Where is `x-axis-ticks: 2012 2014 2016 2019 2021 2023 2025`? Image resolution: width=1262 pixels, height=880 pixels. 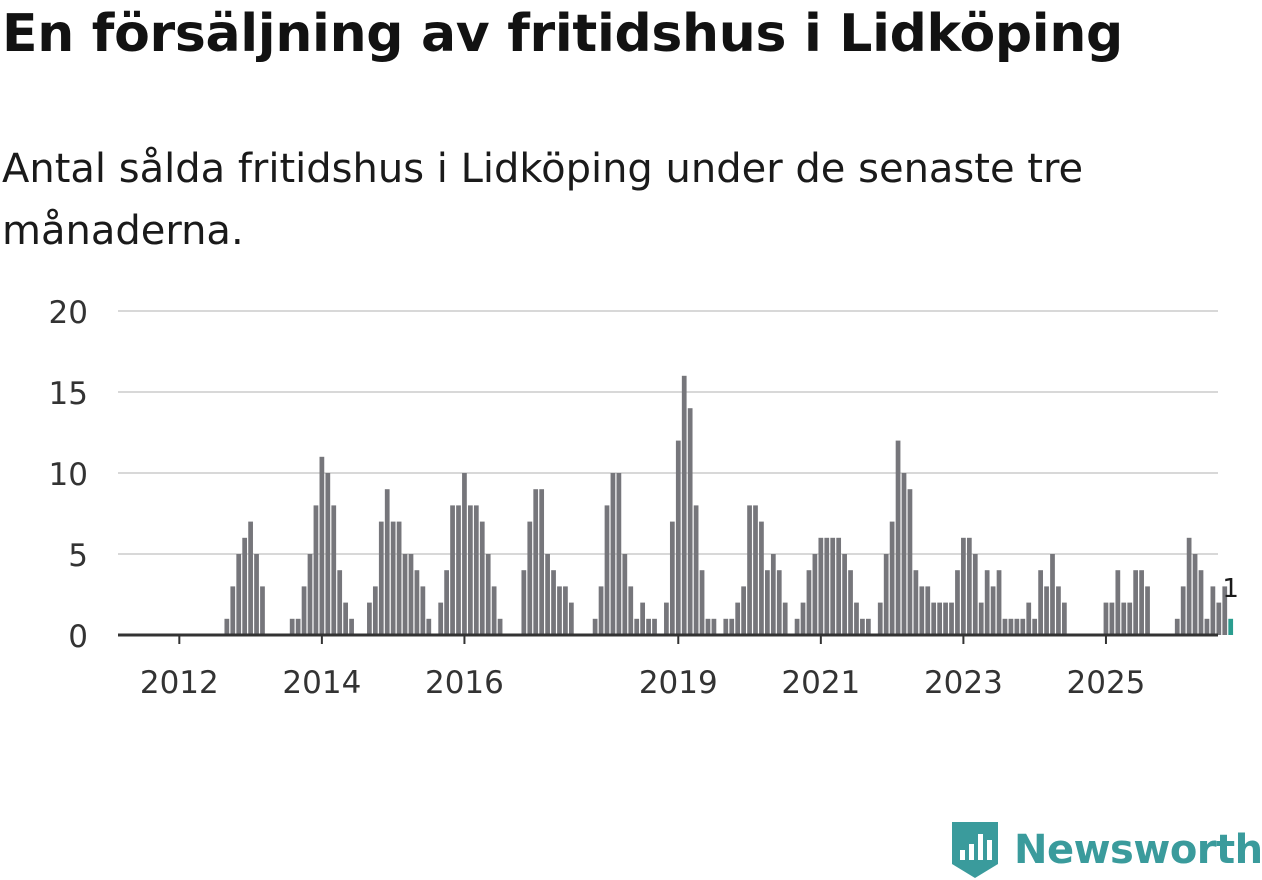
x-axis-ticks: 2012 2014 2016 2019 2021 2023 2025 is located at coordinates (643, 668).